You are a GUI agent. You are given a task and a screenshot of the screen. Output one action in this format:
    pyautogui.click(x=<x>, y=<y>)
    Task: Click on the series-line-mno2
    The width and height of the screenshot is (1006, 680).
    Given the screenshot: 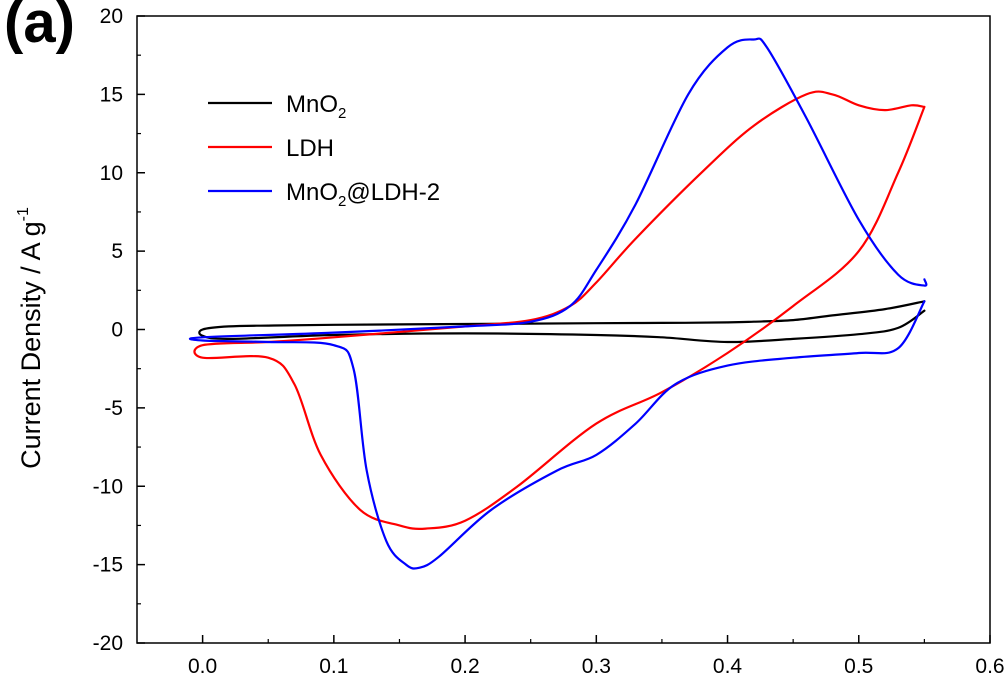 What is the action you would take?
    pyautogui.click(x=562, y=322)
    